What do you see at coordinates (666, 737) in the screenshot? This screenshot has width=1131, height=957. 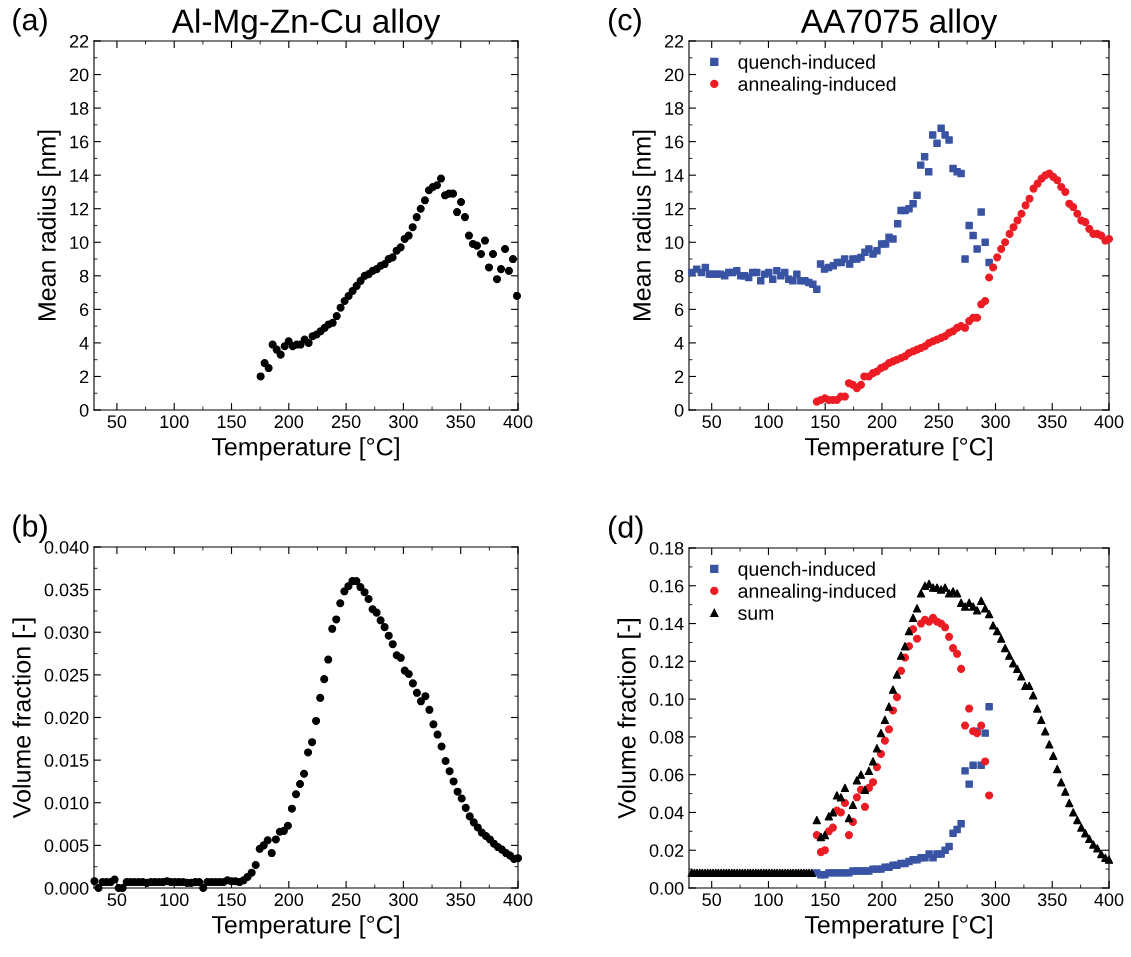 I see `y-tick-label: 0.08` at bounding box center [666, 737].